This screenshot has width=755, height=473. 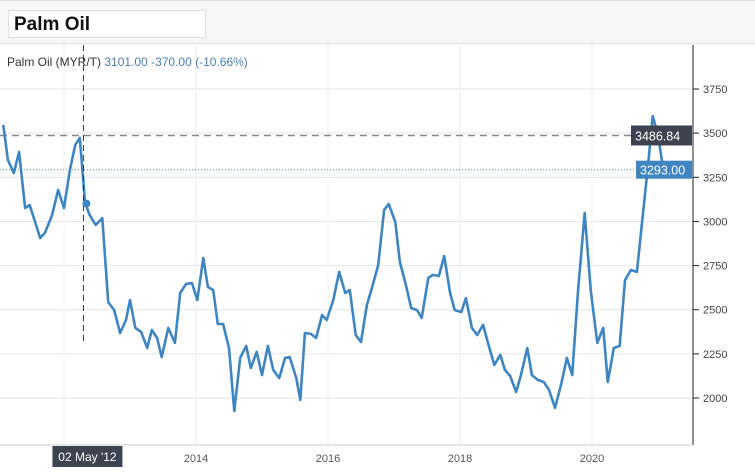 I want to click on y-tick-label: 3500, so click(x=715, y=134).